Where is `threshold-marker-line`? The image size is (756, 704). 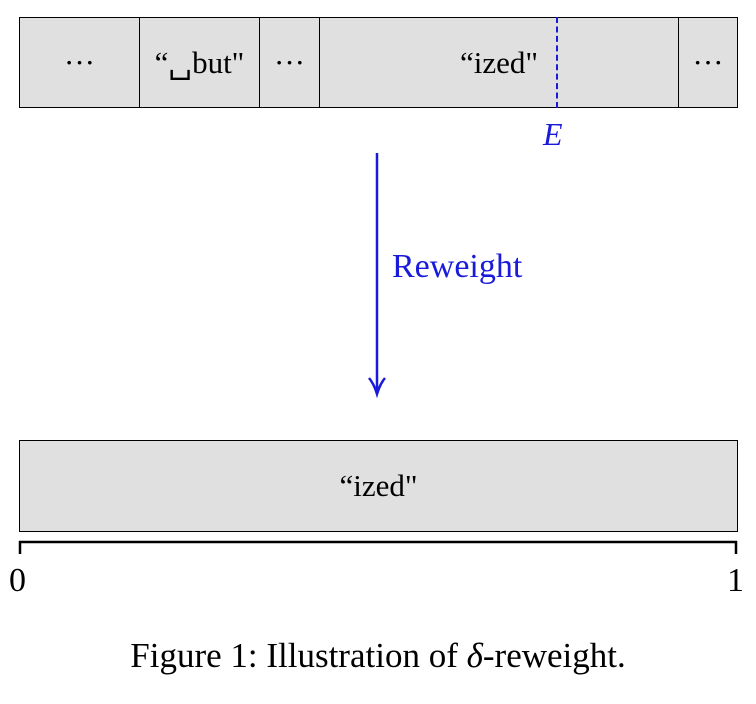 threshold-marker-line is located at coordinates (557, 62).